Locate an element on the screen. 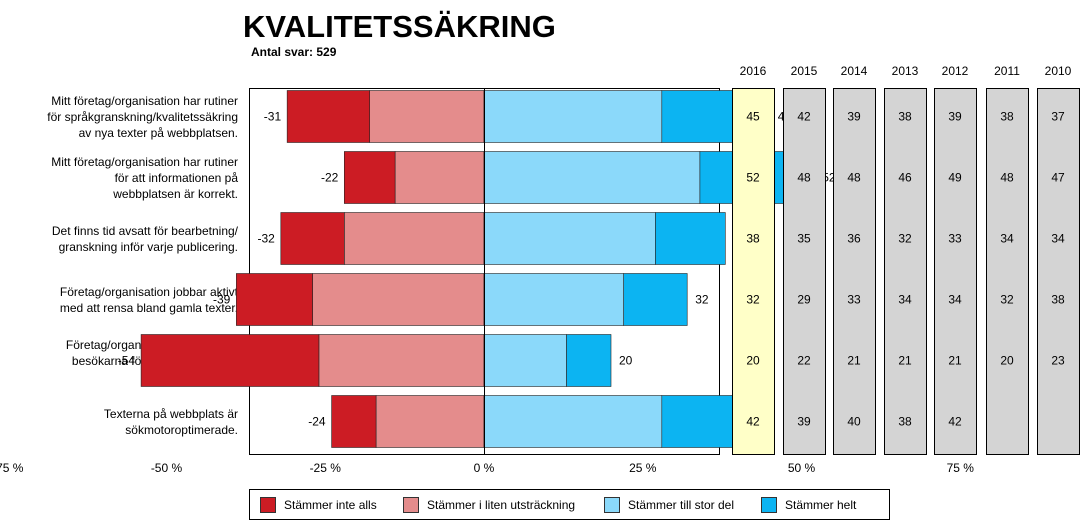 Image resolution: width=1081 pixels, height=523 pixels. data-label-negative: -31 is located at coordinates (273, 117).